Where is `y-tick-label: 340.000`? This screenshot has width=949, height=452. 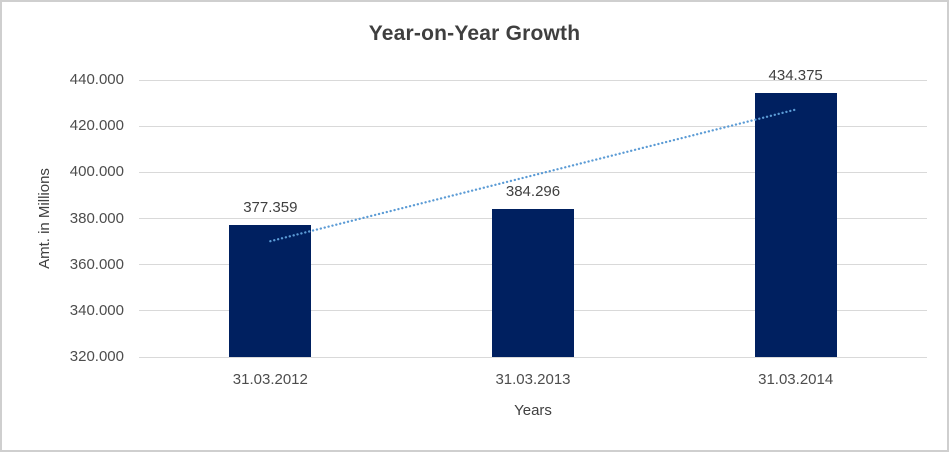 y-tick-label: 340.000 is located at coordinates (96, 310).